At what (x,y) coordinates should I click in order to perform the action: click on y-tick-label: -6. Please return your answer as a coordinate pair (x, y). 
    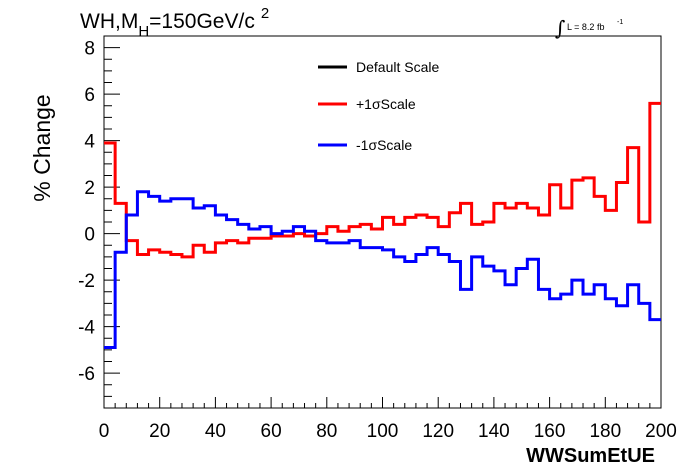
    Looking at the image, I should click on (86, 374).